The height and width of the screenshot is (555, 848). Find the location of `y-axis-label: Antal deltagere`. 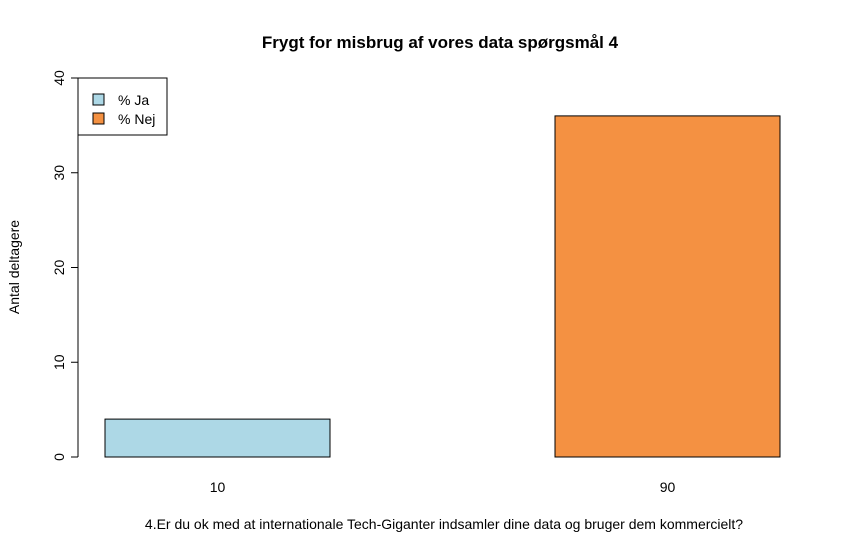

y-axis-label: Antal deltagere is located at coordinates (14, 267).